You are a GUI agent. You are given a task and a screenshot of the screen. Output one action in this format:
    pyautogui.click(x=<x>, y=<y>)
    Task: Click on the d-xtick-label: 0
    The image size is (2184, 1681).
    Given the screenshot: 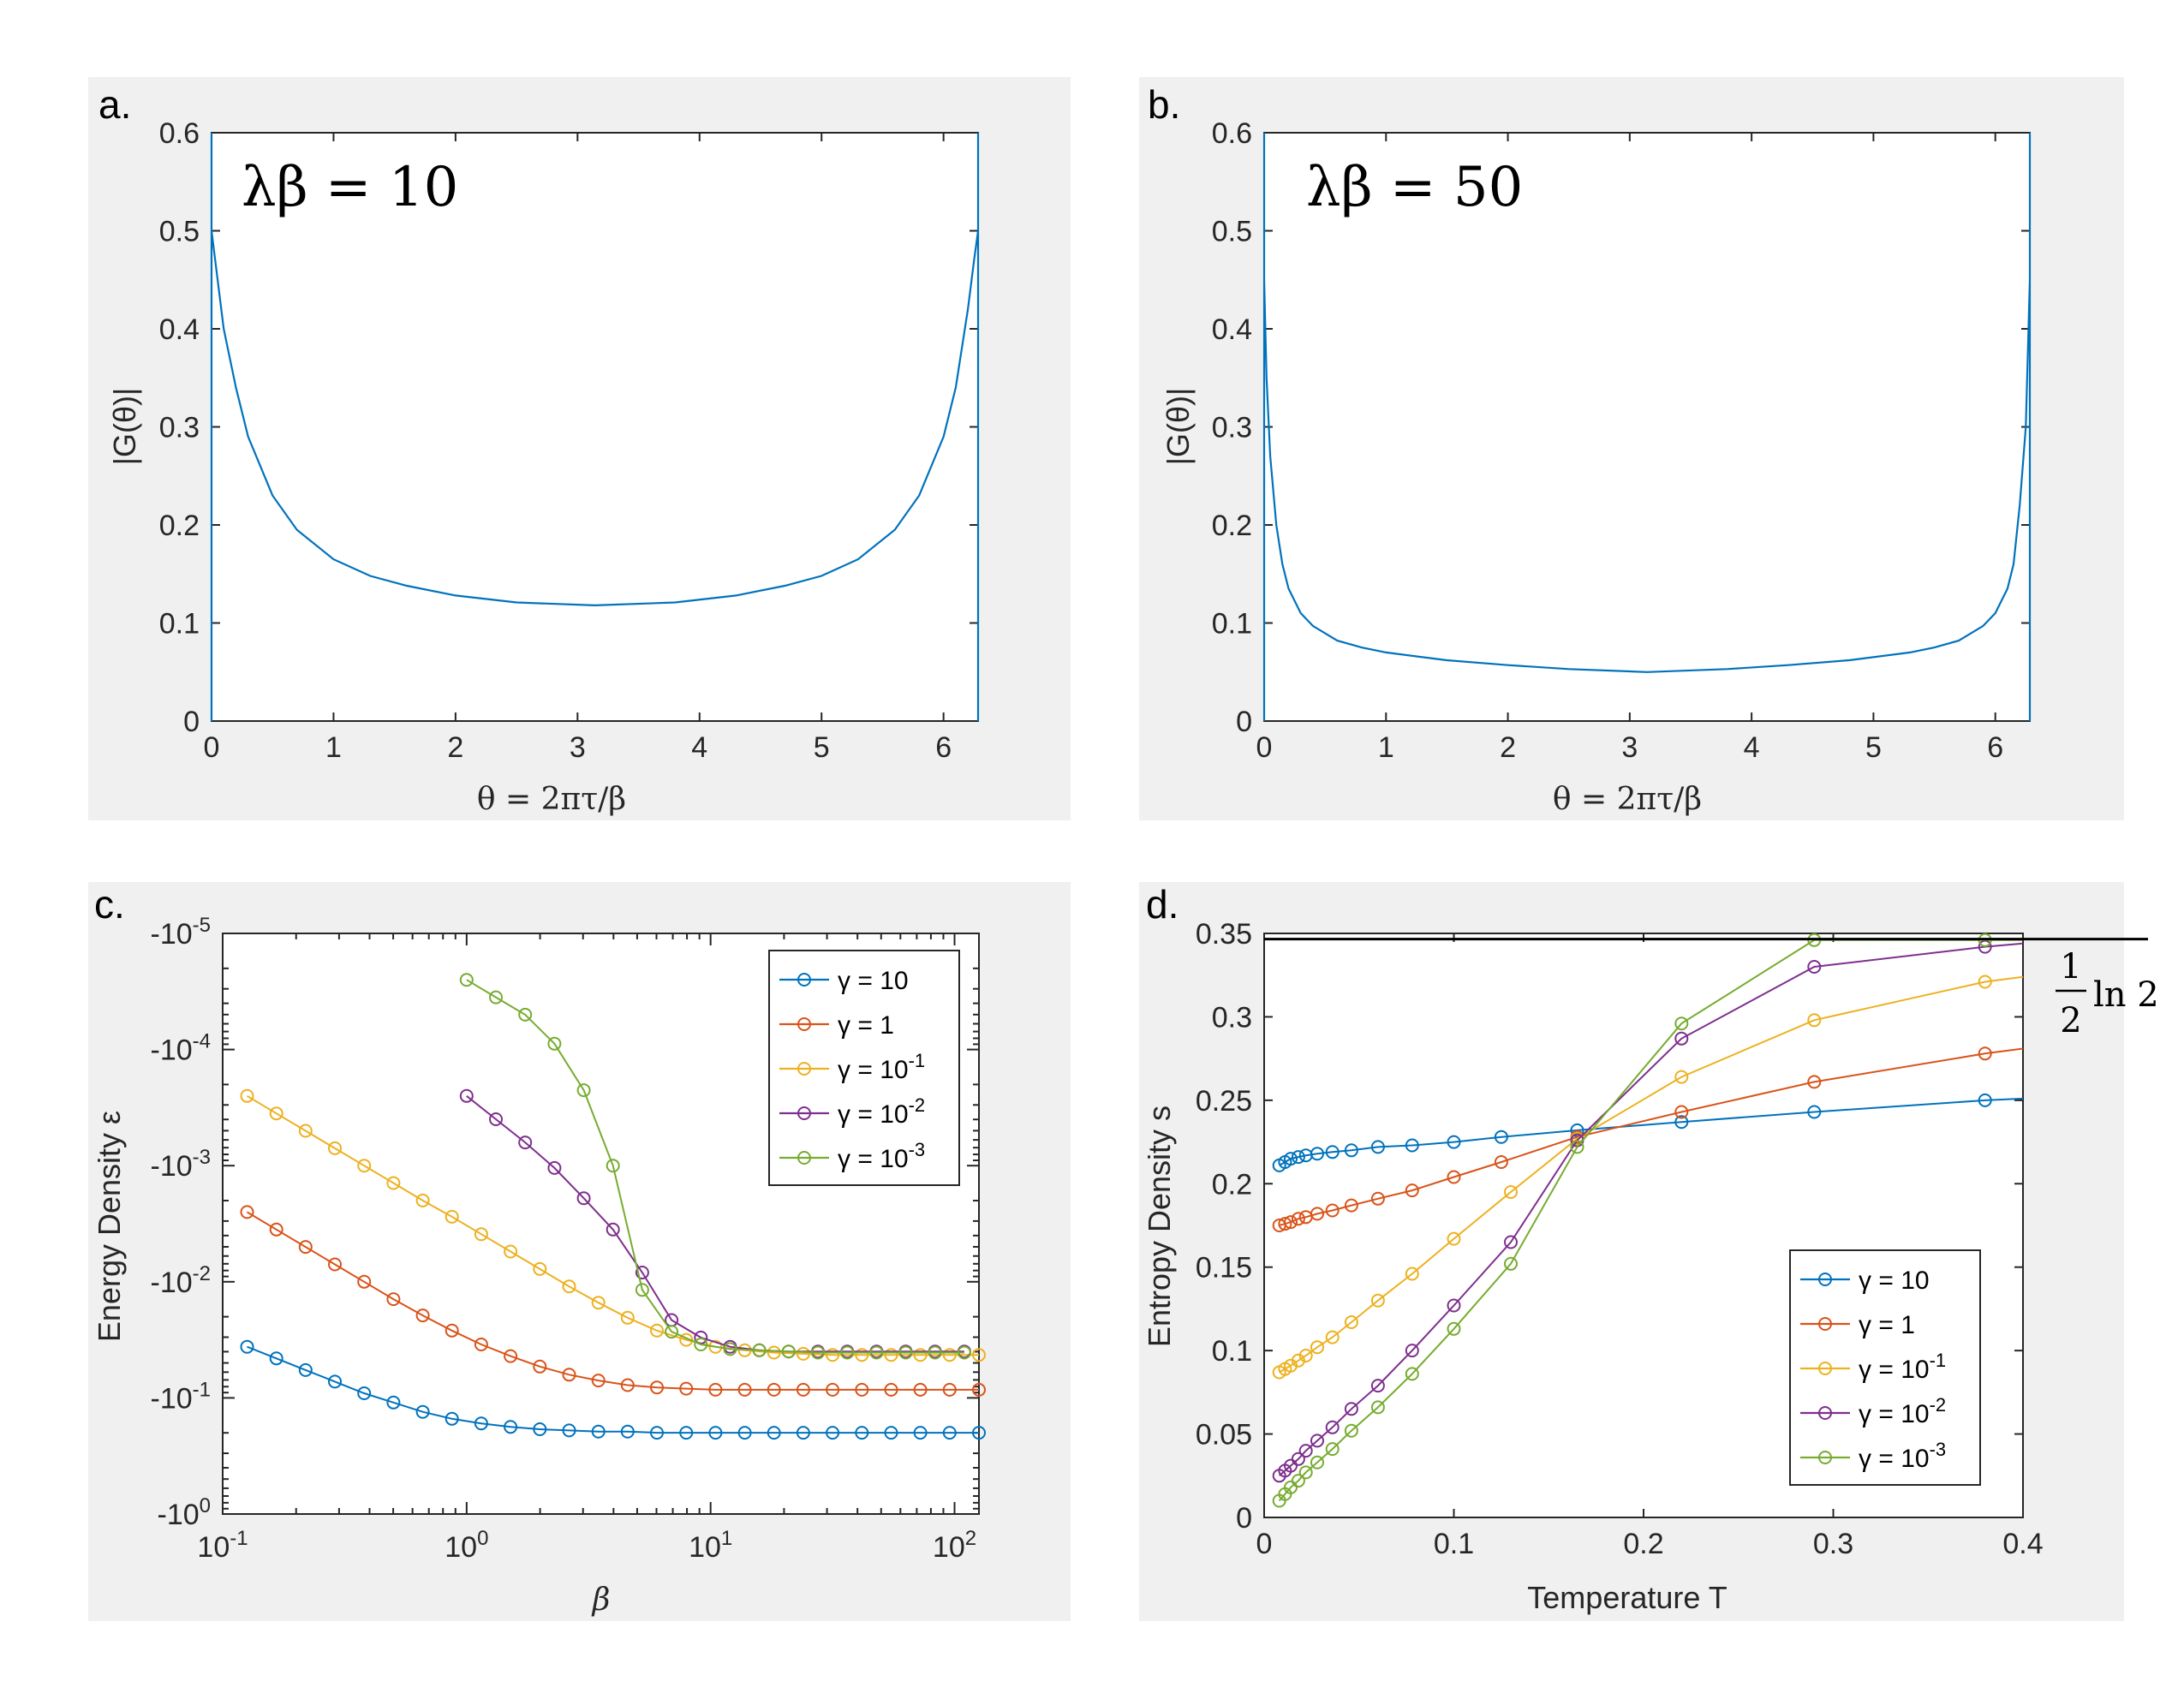 What is the action you would take?
    pyautogui.click(x=1265, y=1544)
    